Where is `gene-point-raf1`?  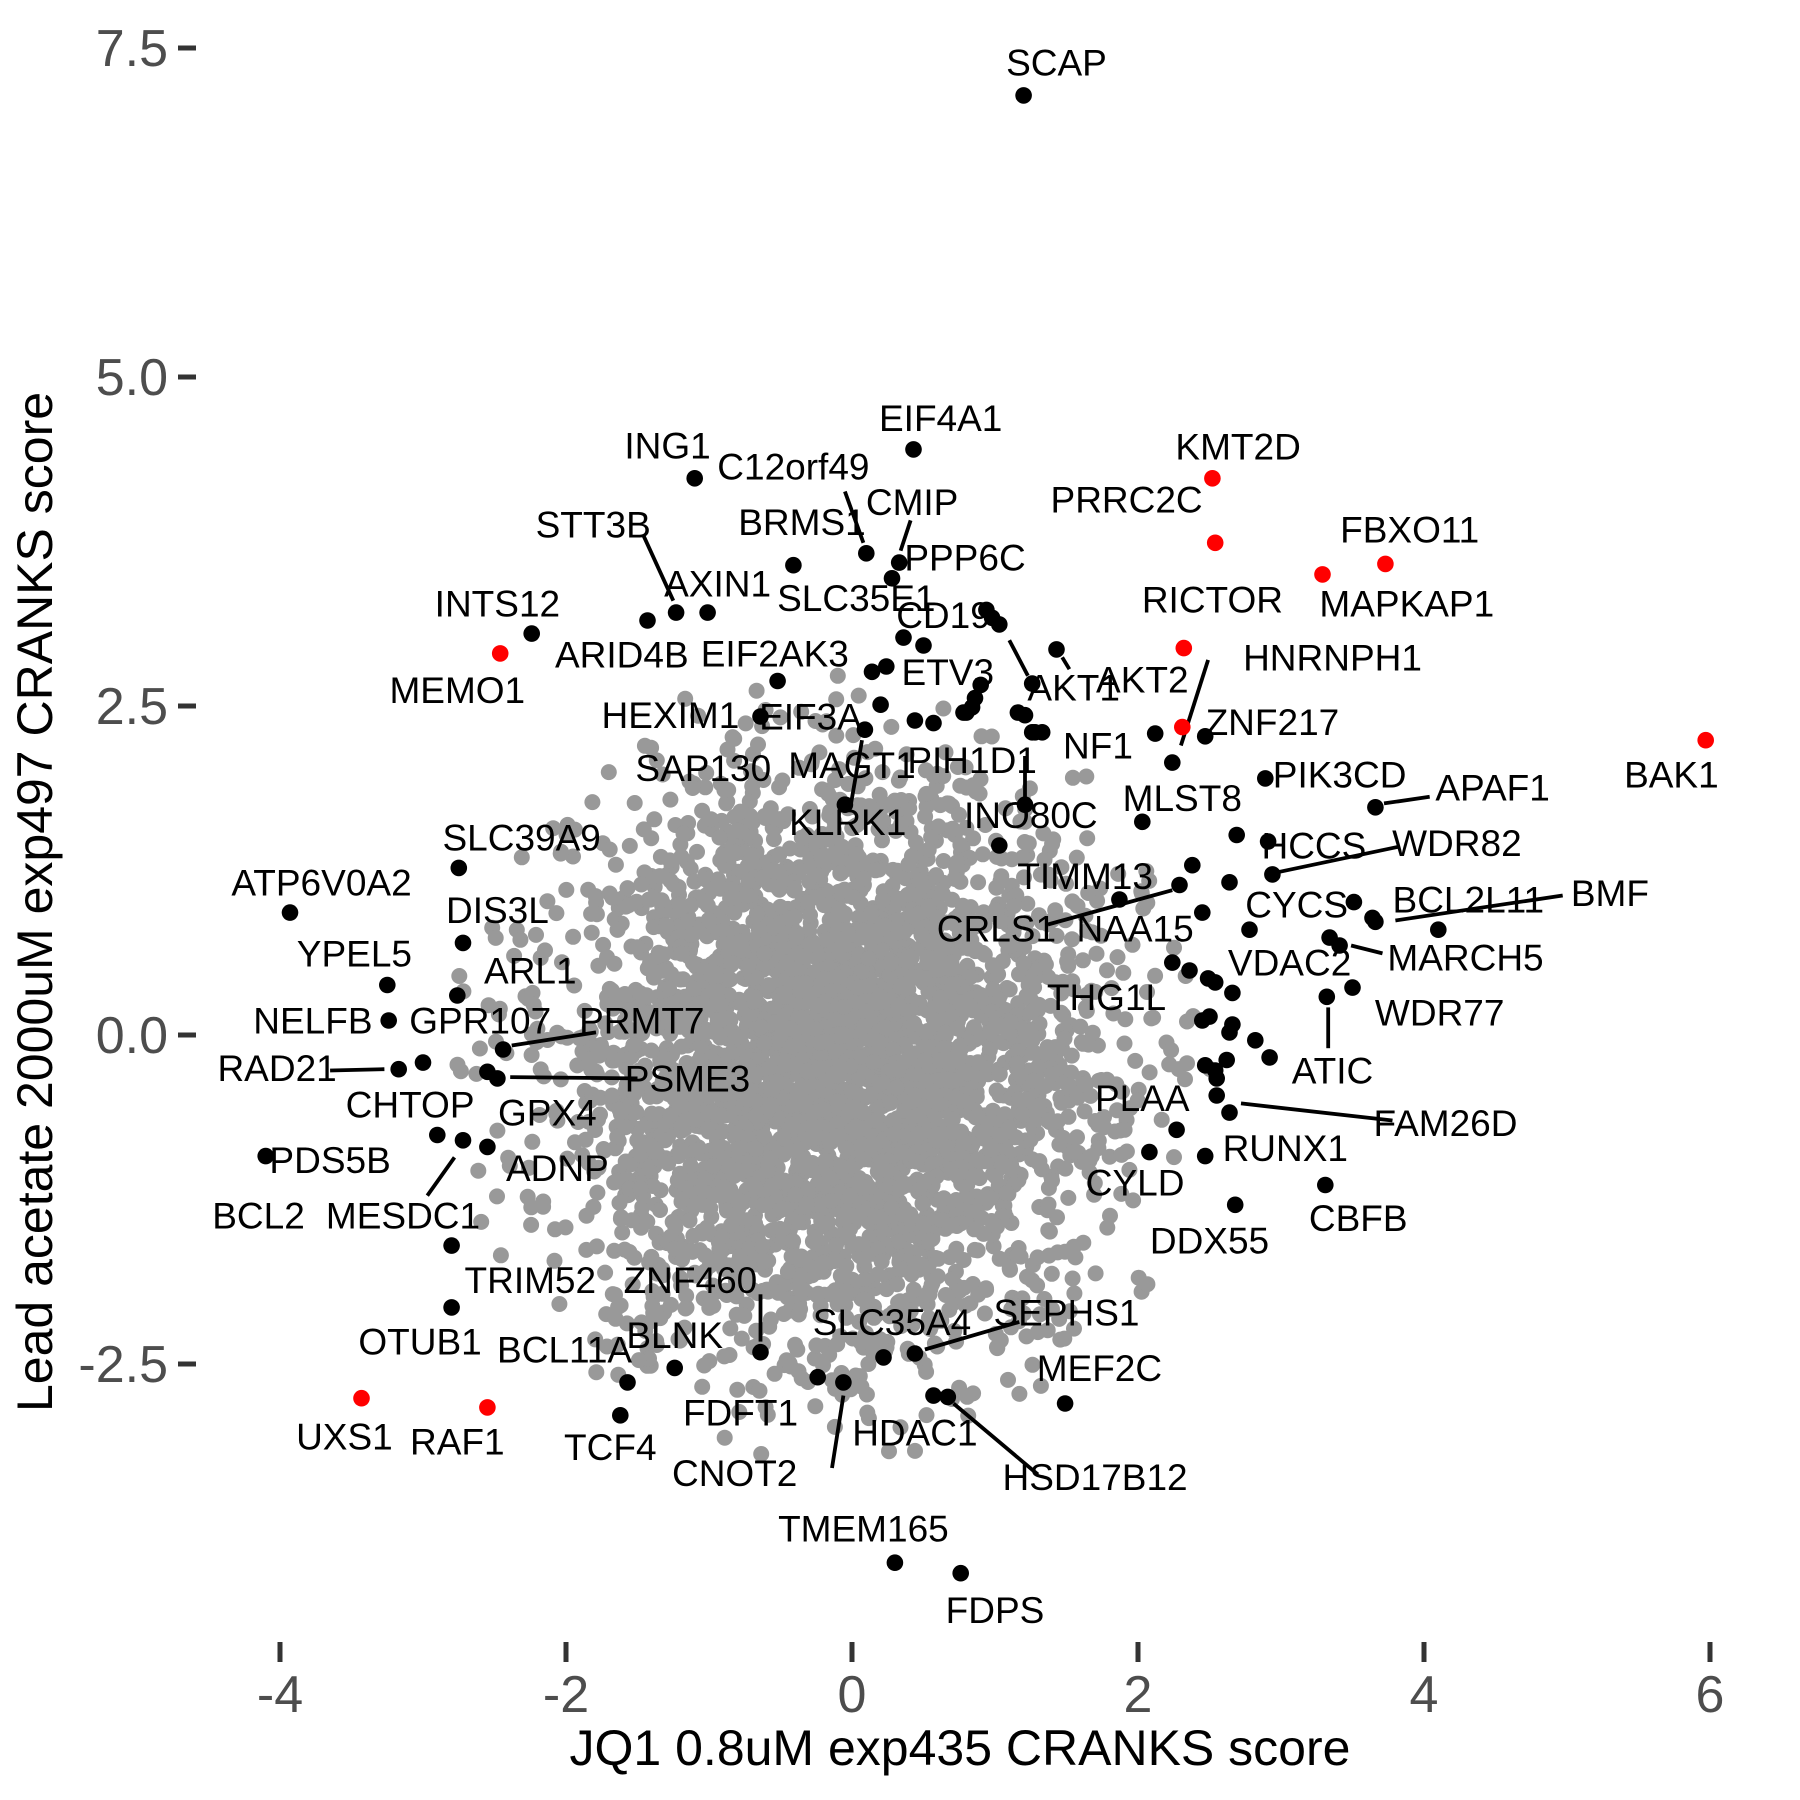 gene-point-raf1 is located at coordinates (487, 1407).